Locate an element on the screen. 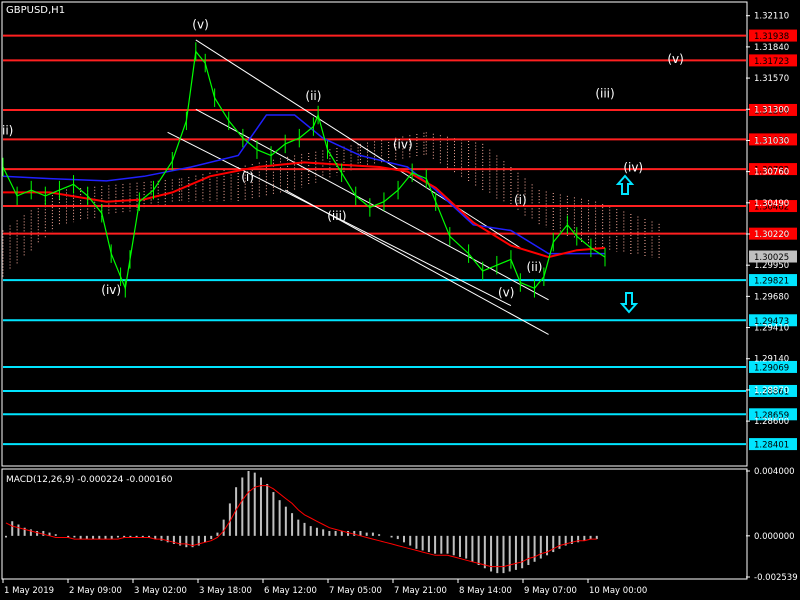 The image size is (800, 600). support-level-label: 1.29473 is located at coordinates (771, 322).